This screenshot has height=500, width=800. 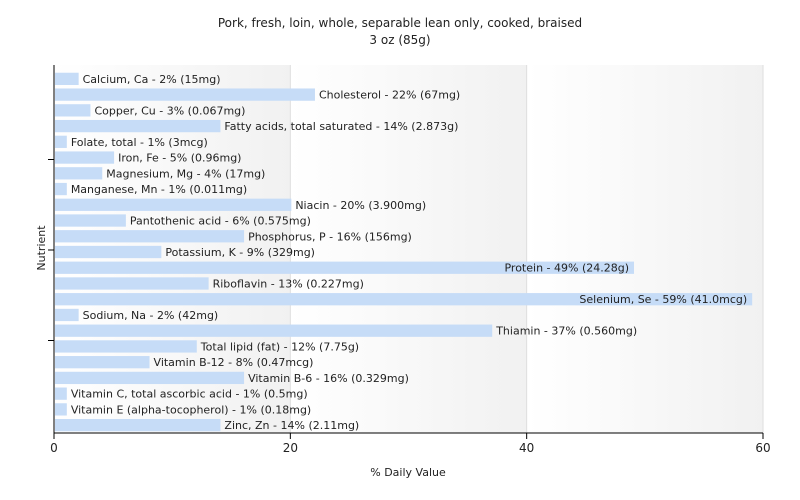 What do you see at coordinates (240, 252) in the screenshot?
I see `bar-label: Potassium, K - 9% (329mg)` at bounding box center [240, 252].